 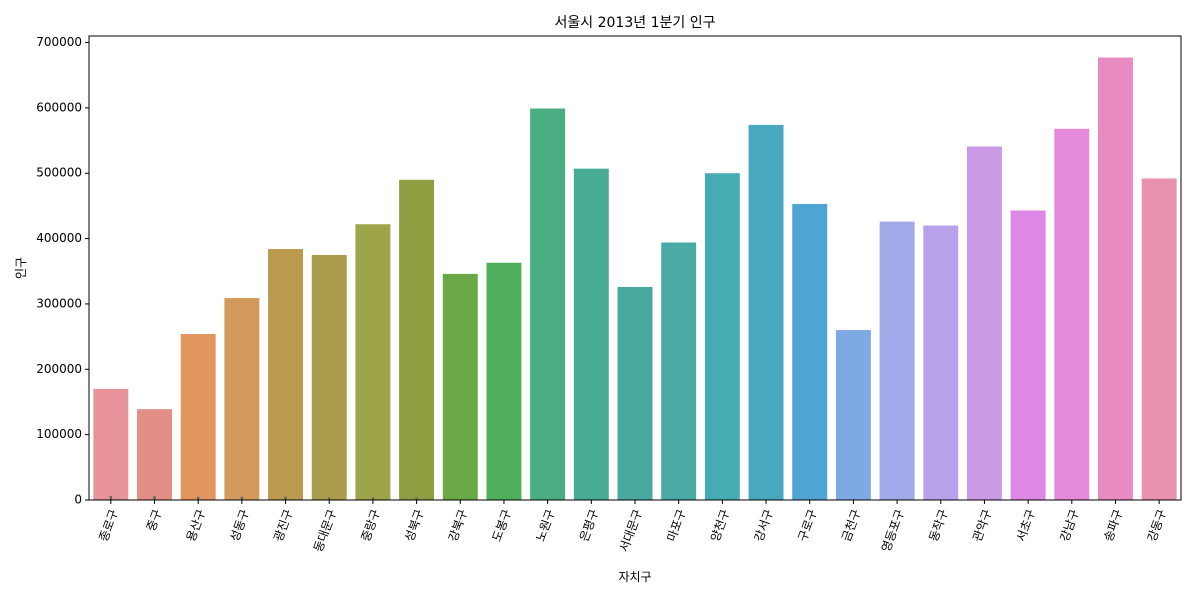 What do you see at coordinates (1157, 525) in the screenshot?
I see `x-tick-label: 강동구` at bounding box center [1157, 525].